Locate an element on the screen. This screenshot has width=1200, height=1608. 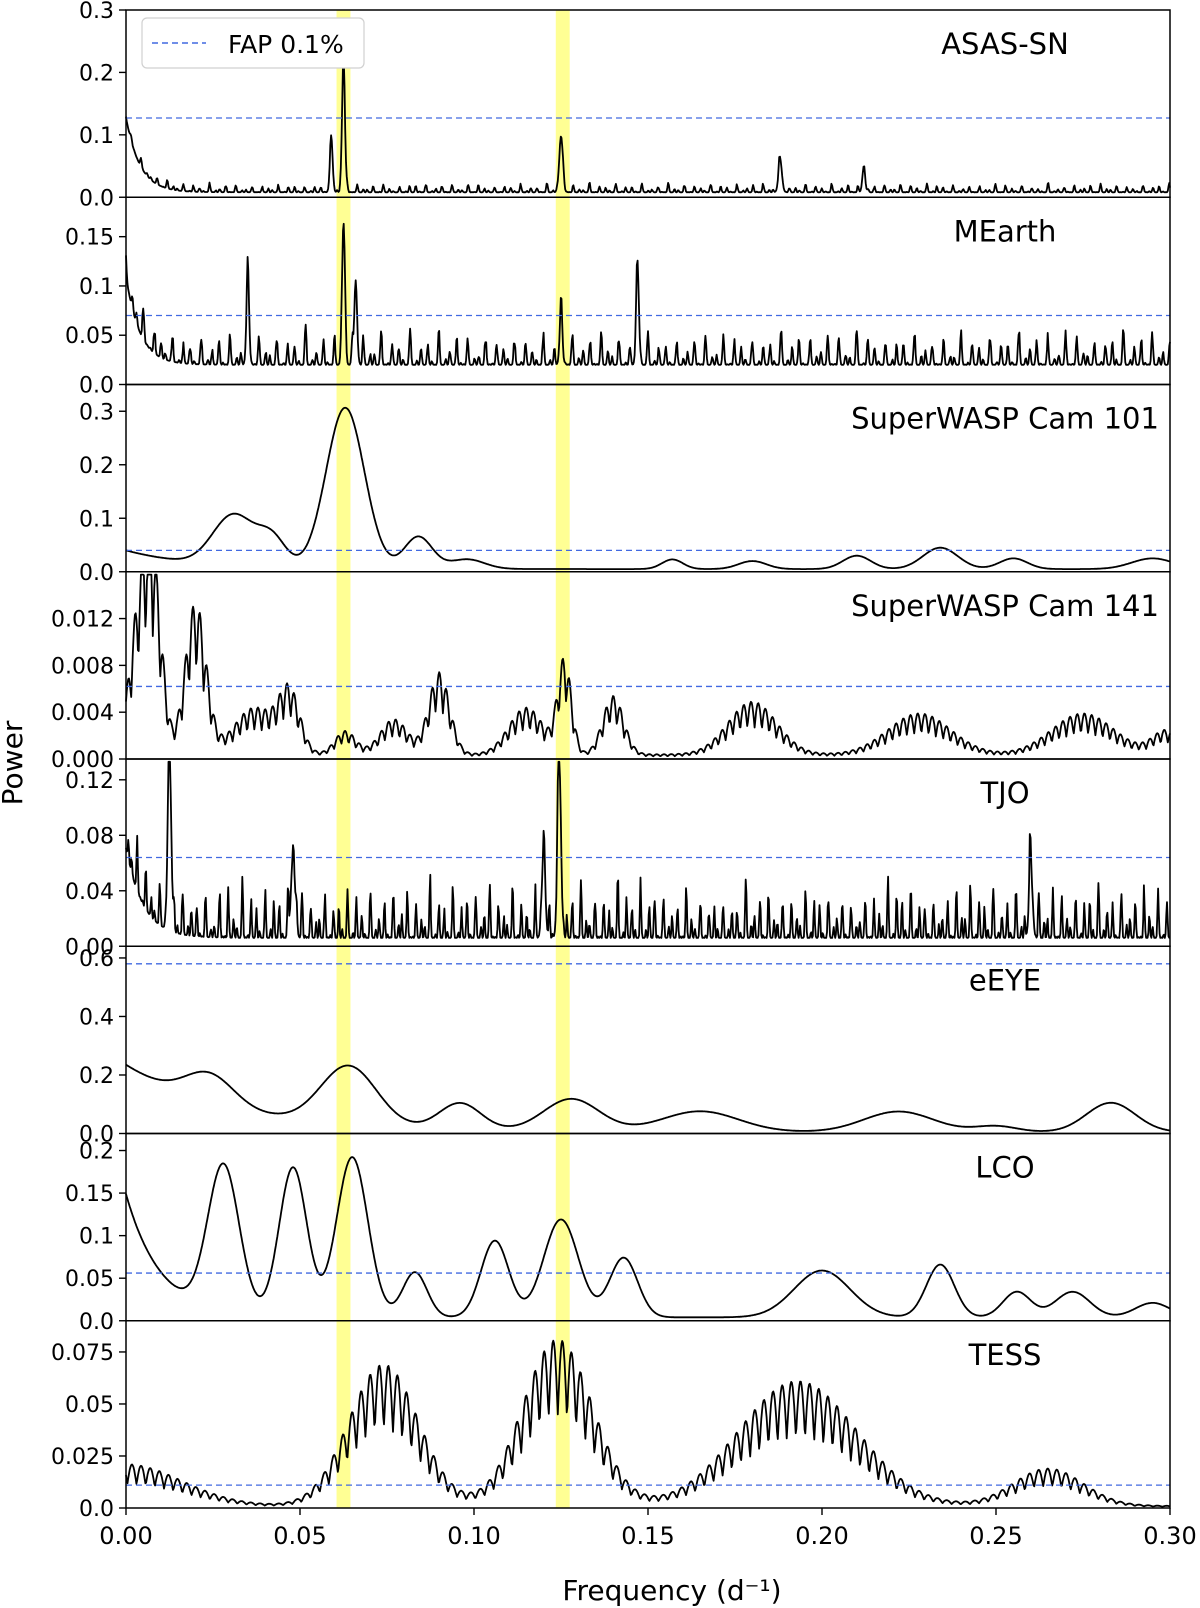
y-tick-label-mearth: 0.0 is located at coordinates (96, 386).